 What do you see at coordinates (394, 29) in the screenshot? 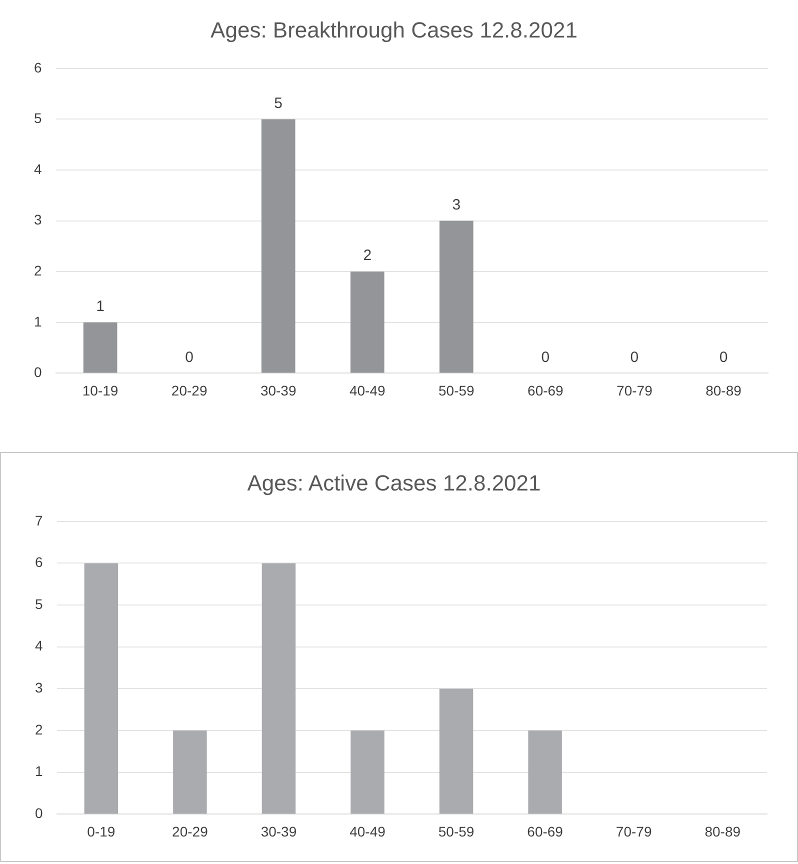
I see `chart-title: Ages: Breakthrough Cases 12.8.2021` at bounding box center [394, 29].